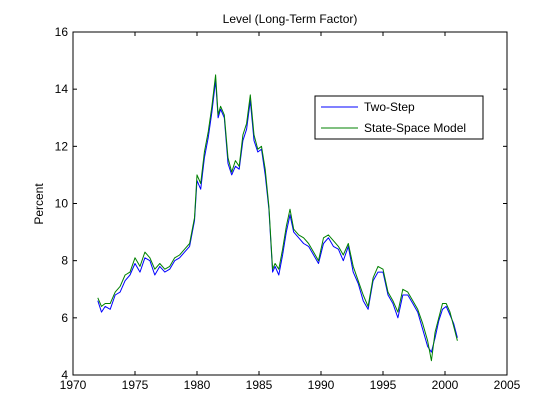 The height and width of the screenshot is (420, 560). What do you see at coordinates (64, 318) in the screenshot?
I see `y-tick-label: 6` at bounding box center [64, 318].